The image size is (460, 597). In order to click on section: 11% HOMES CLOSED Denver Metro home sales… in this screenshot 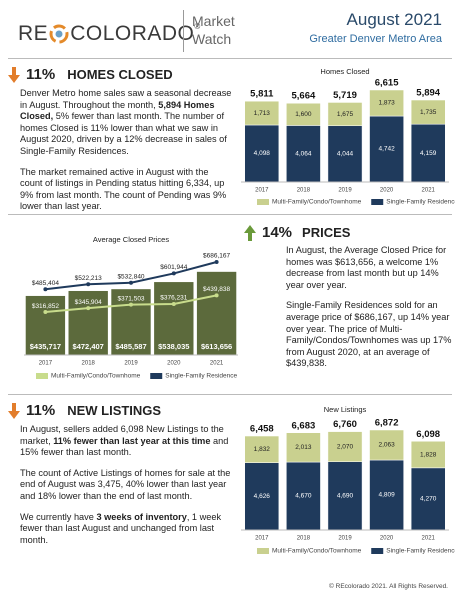, I will do `click(120, 144)`.